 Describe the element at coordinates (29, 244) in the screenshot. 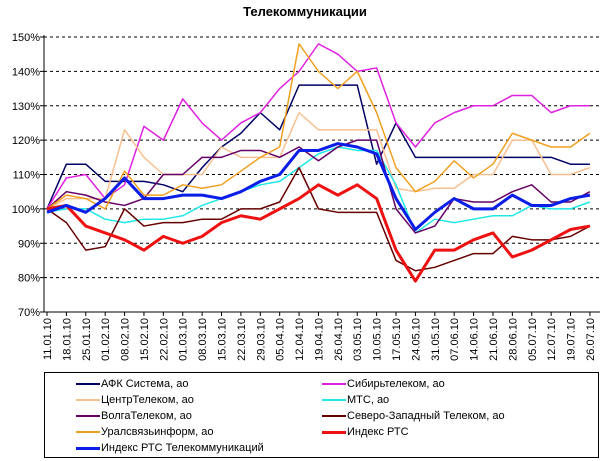

I see `y-tick-label: 90%` at that location.